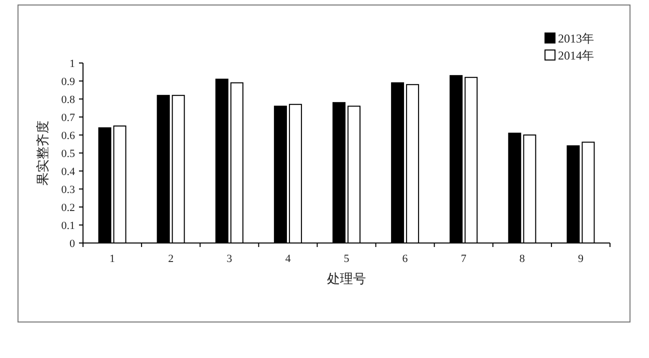 This screenshot has width=649, height=358. Describe the element at coordinates (346, 278) in the screenshot. I see `x-axis-title: 处理号` at that location.